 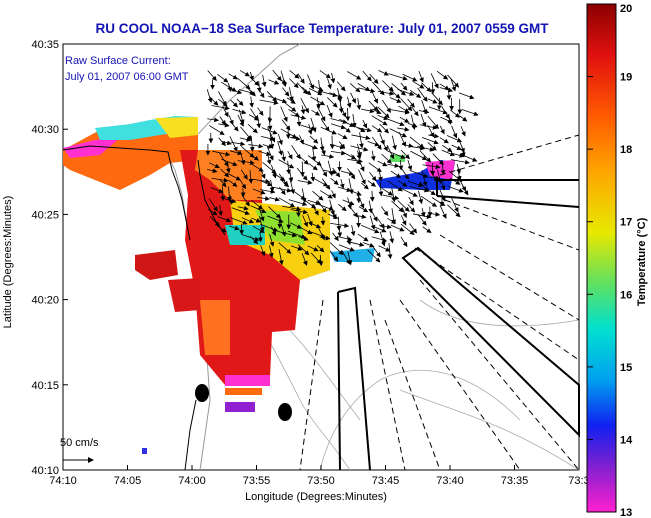 What do you see at coordinates (354, 378) in the screenshot?
I see `shipping-lane` at bounding box center [354, 378].